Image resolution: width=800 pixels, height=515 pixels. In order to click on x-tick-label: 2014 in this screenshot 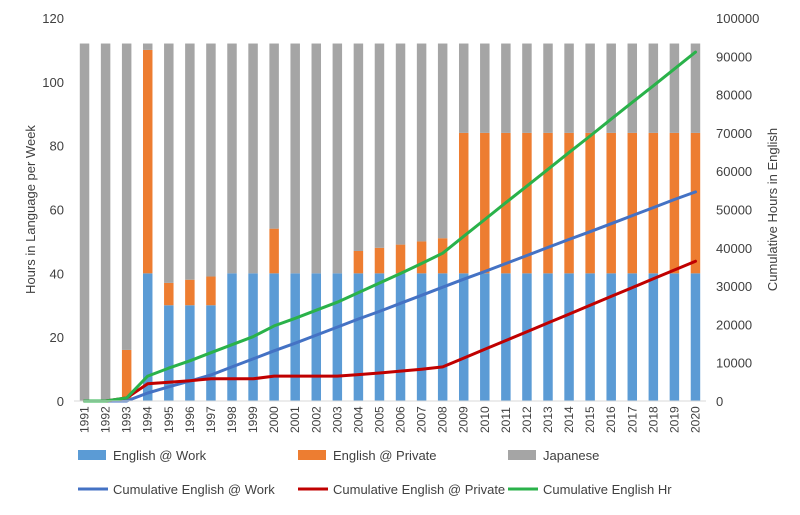, I will do `click(569, 419)`.